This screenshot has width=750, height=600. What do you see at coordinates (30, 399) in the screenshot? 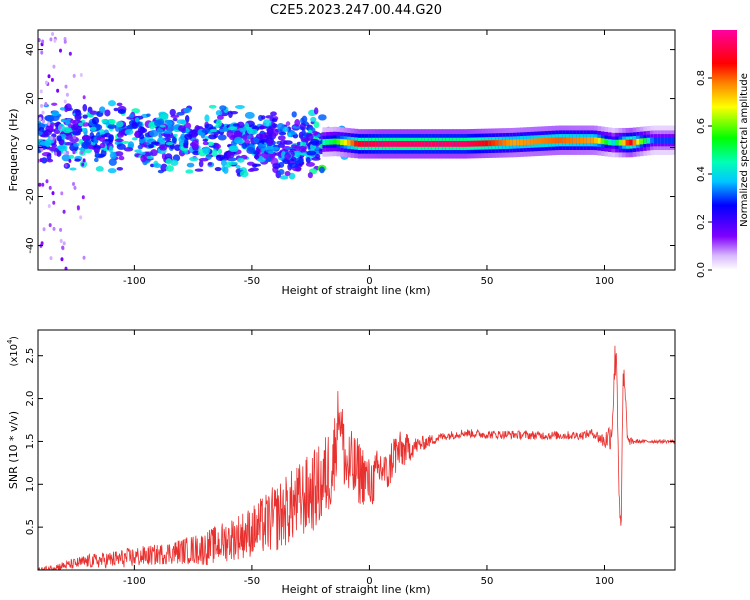
I see `snr-ytick-label: 2.0` at bounding box center [30, 399].